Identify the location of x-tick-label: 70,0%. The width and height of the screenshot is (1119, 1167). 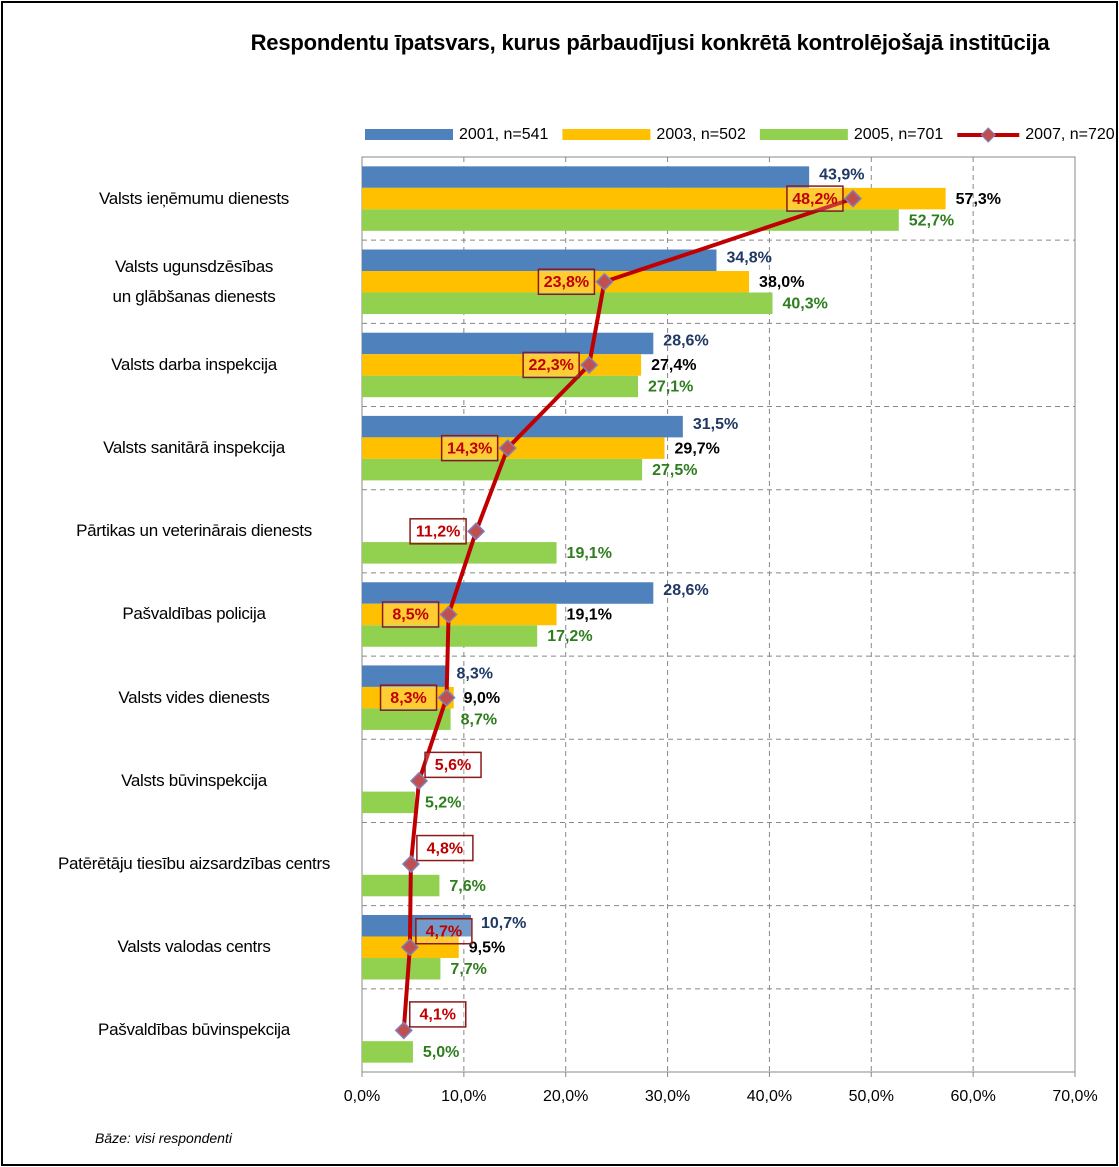
(1074, 1096).